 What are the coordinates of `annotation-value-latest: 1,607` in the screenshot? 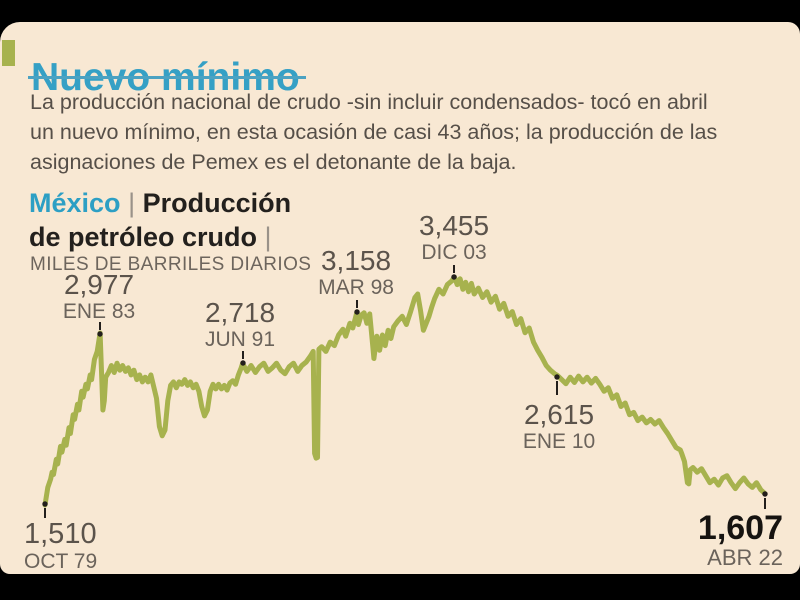 It's located at (740, 528).